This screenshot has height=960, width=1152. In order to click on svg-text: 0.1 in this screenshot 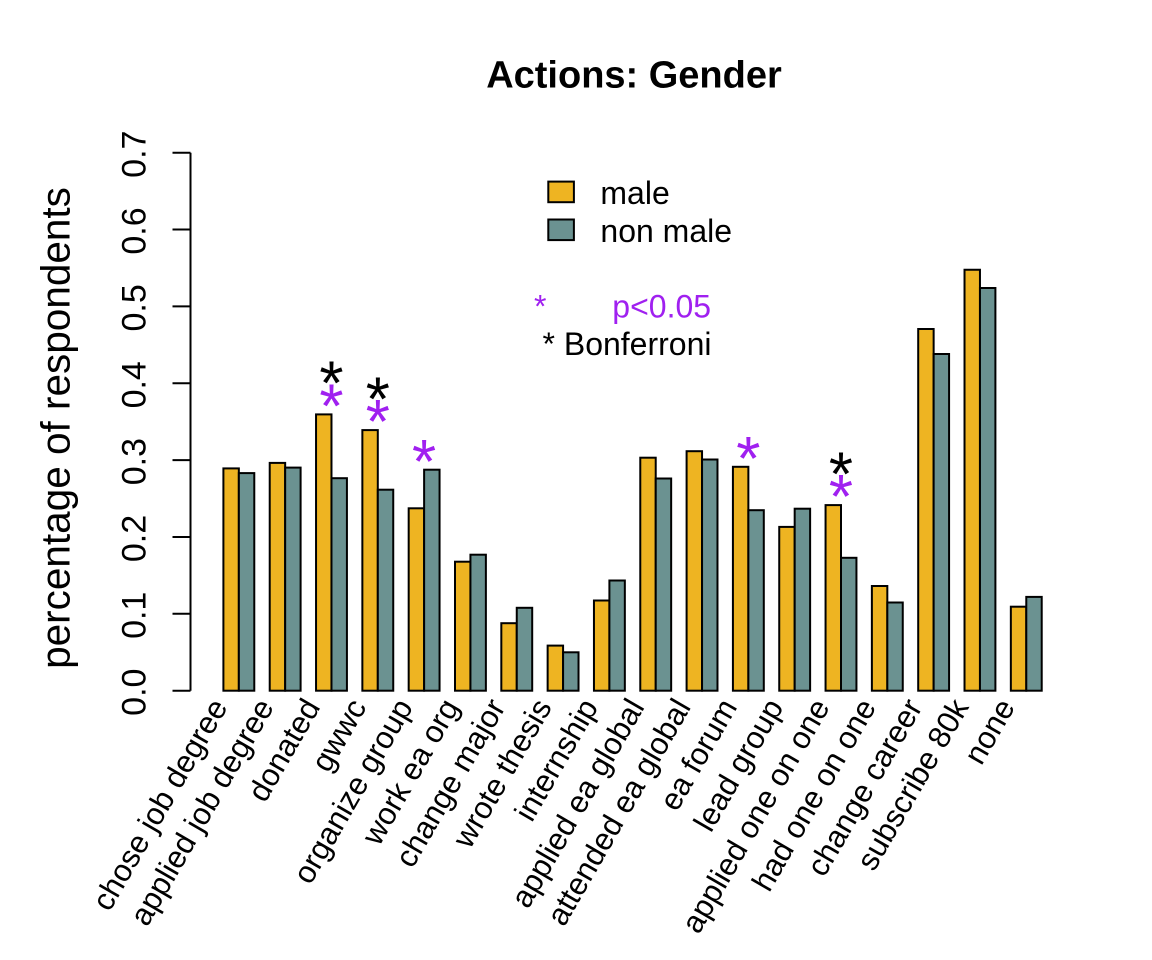, I will do `click(135, 615)`.